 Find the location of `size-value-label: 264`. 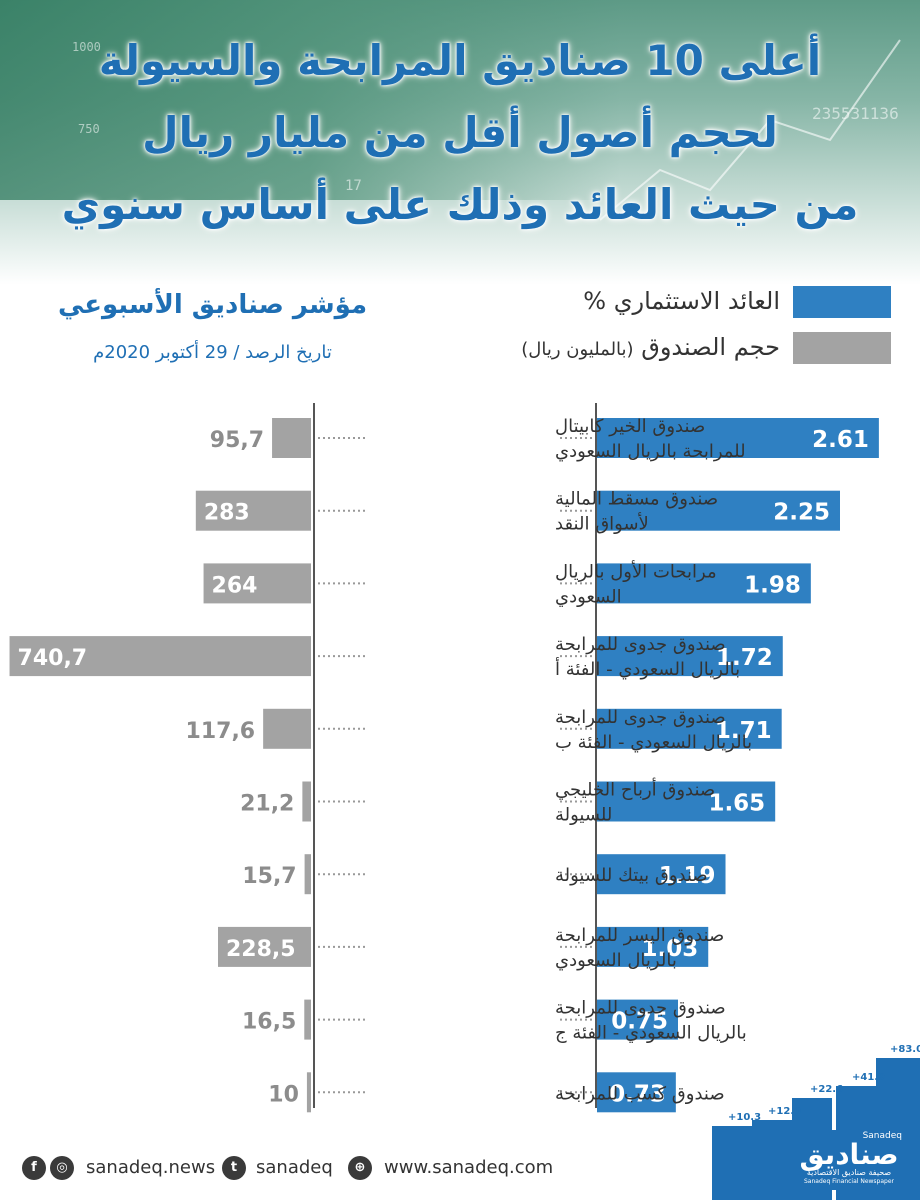

size-value-label: 264 is located at coordinates (235, 585).